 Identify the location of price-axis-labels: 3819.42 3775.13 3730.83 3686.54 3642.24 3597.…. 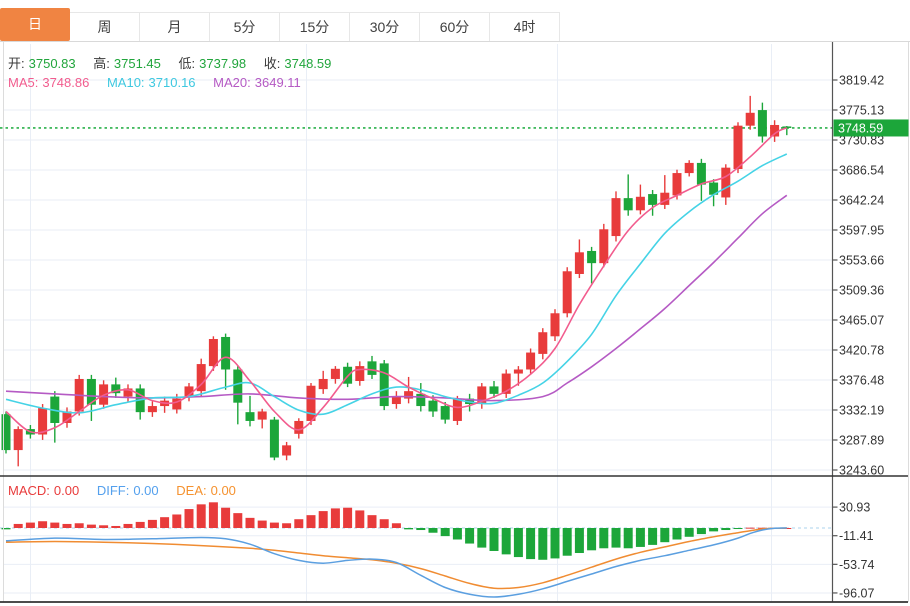
(858, 337).